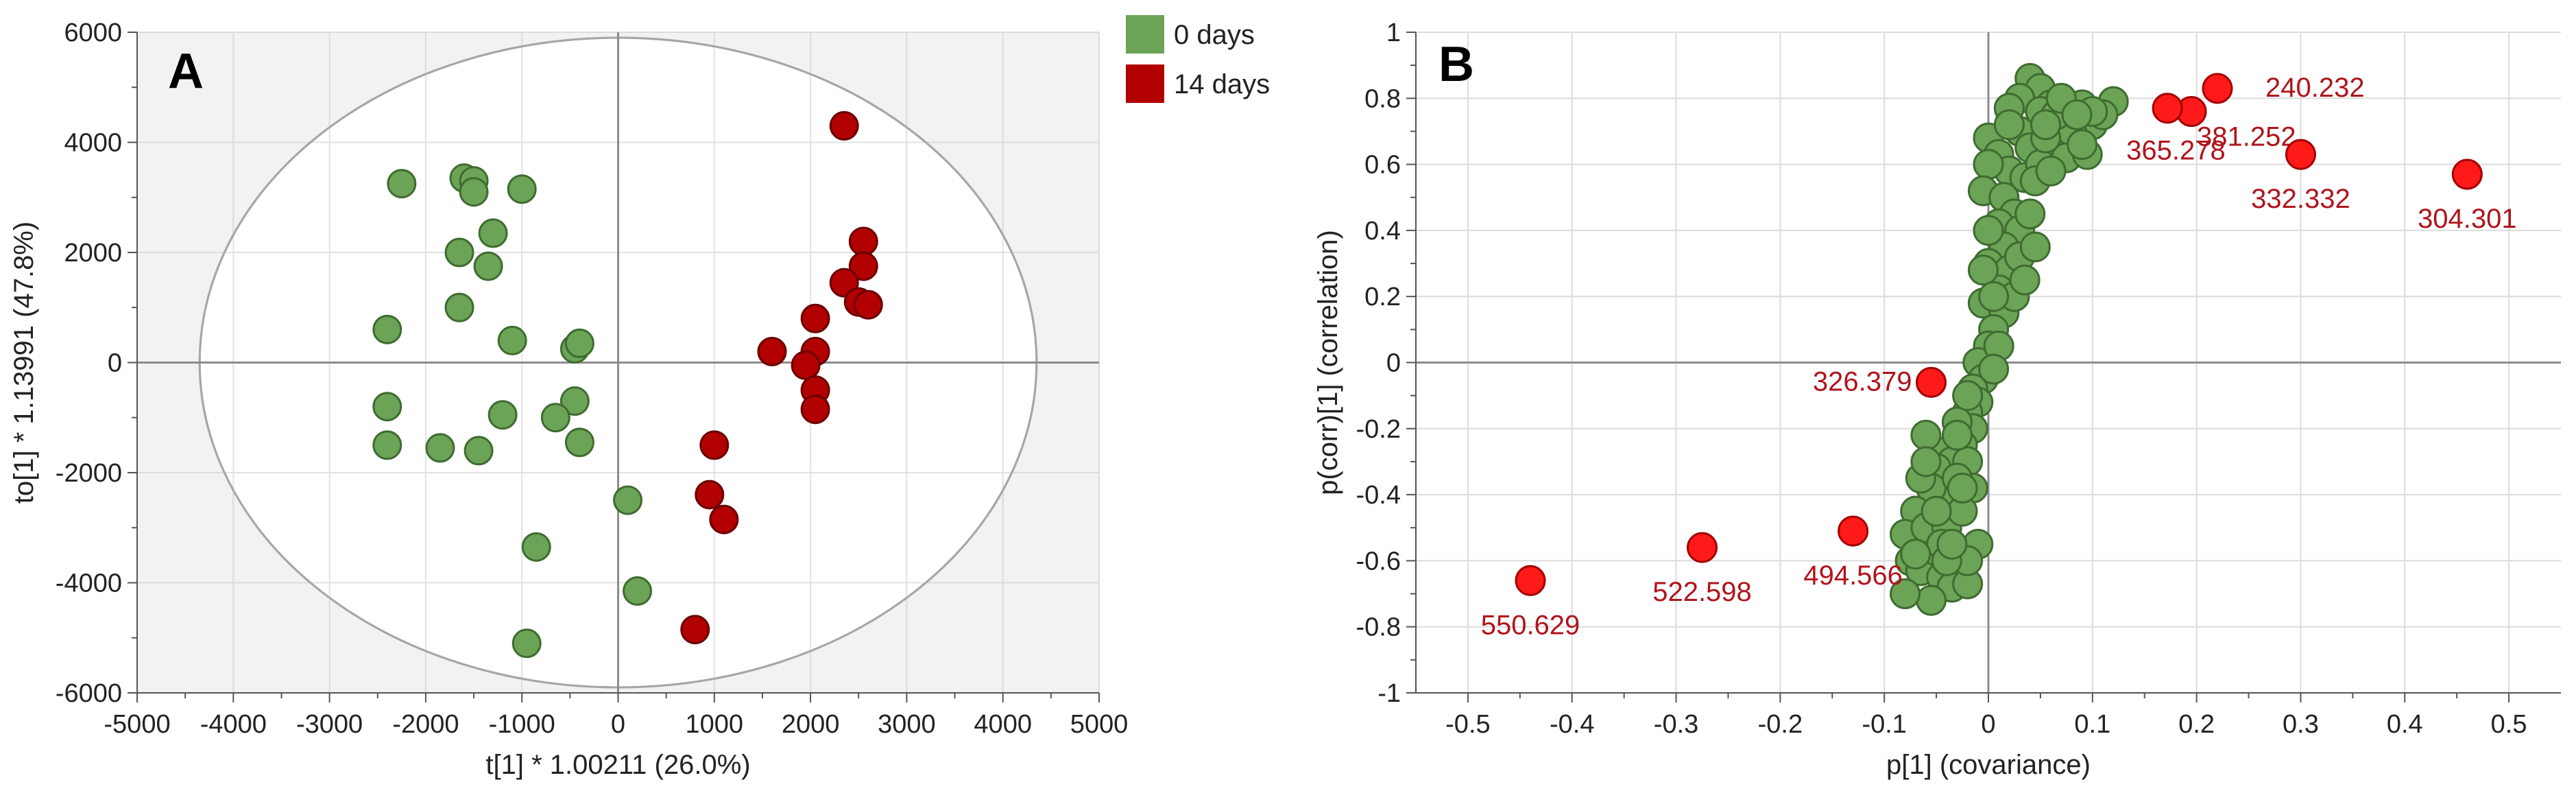 This screenshot has width=2576, height=804. Describe the element at coordinates (2315, 88) in the screenshot. I see `highlight-label: 240.232` at that location.